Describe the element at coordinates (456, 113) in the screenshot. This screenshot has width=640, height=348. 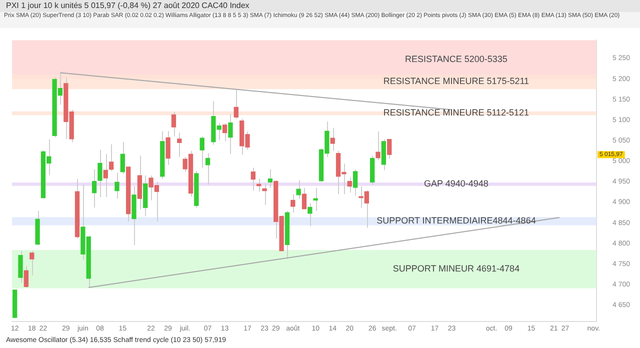
I see `band-label: RESISTANCE MINEURE 5112-5121` at that location.